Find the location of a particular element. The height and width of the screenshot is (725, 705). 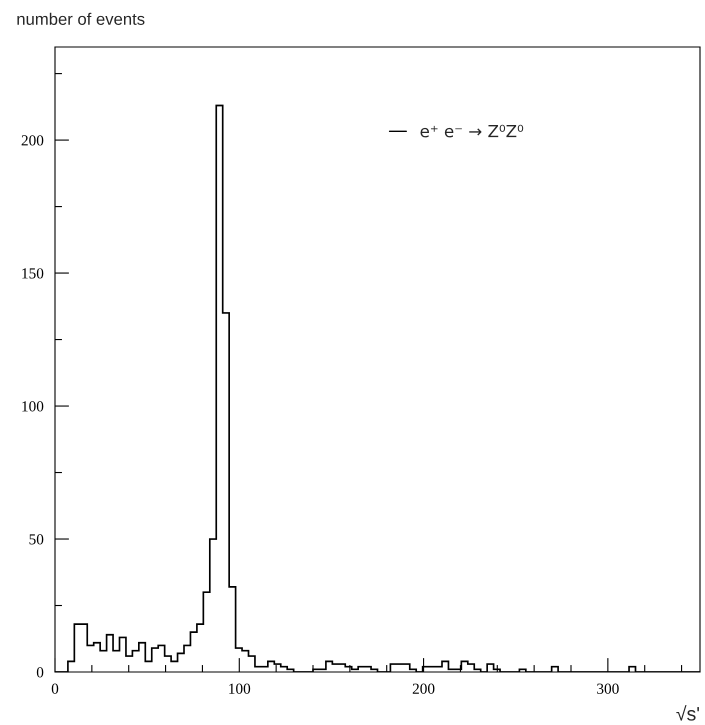

y-tick-label: 200 is located at coordinates (33, 140).